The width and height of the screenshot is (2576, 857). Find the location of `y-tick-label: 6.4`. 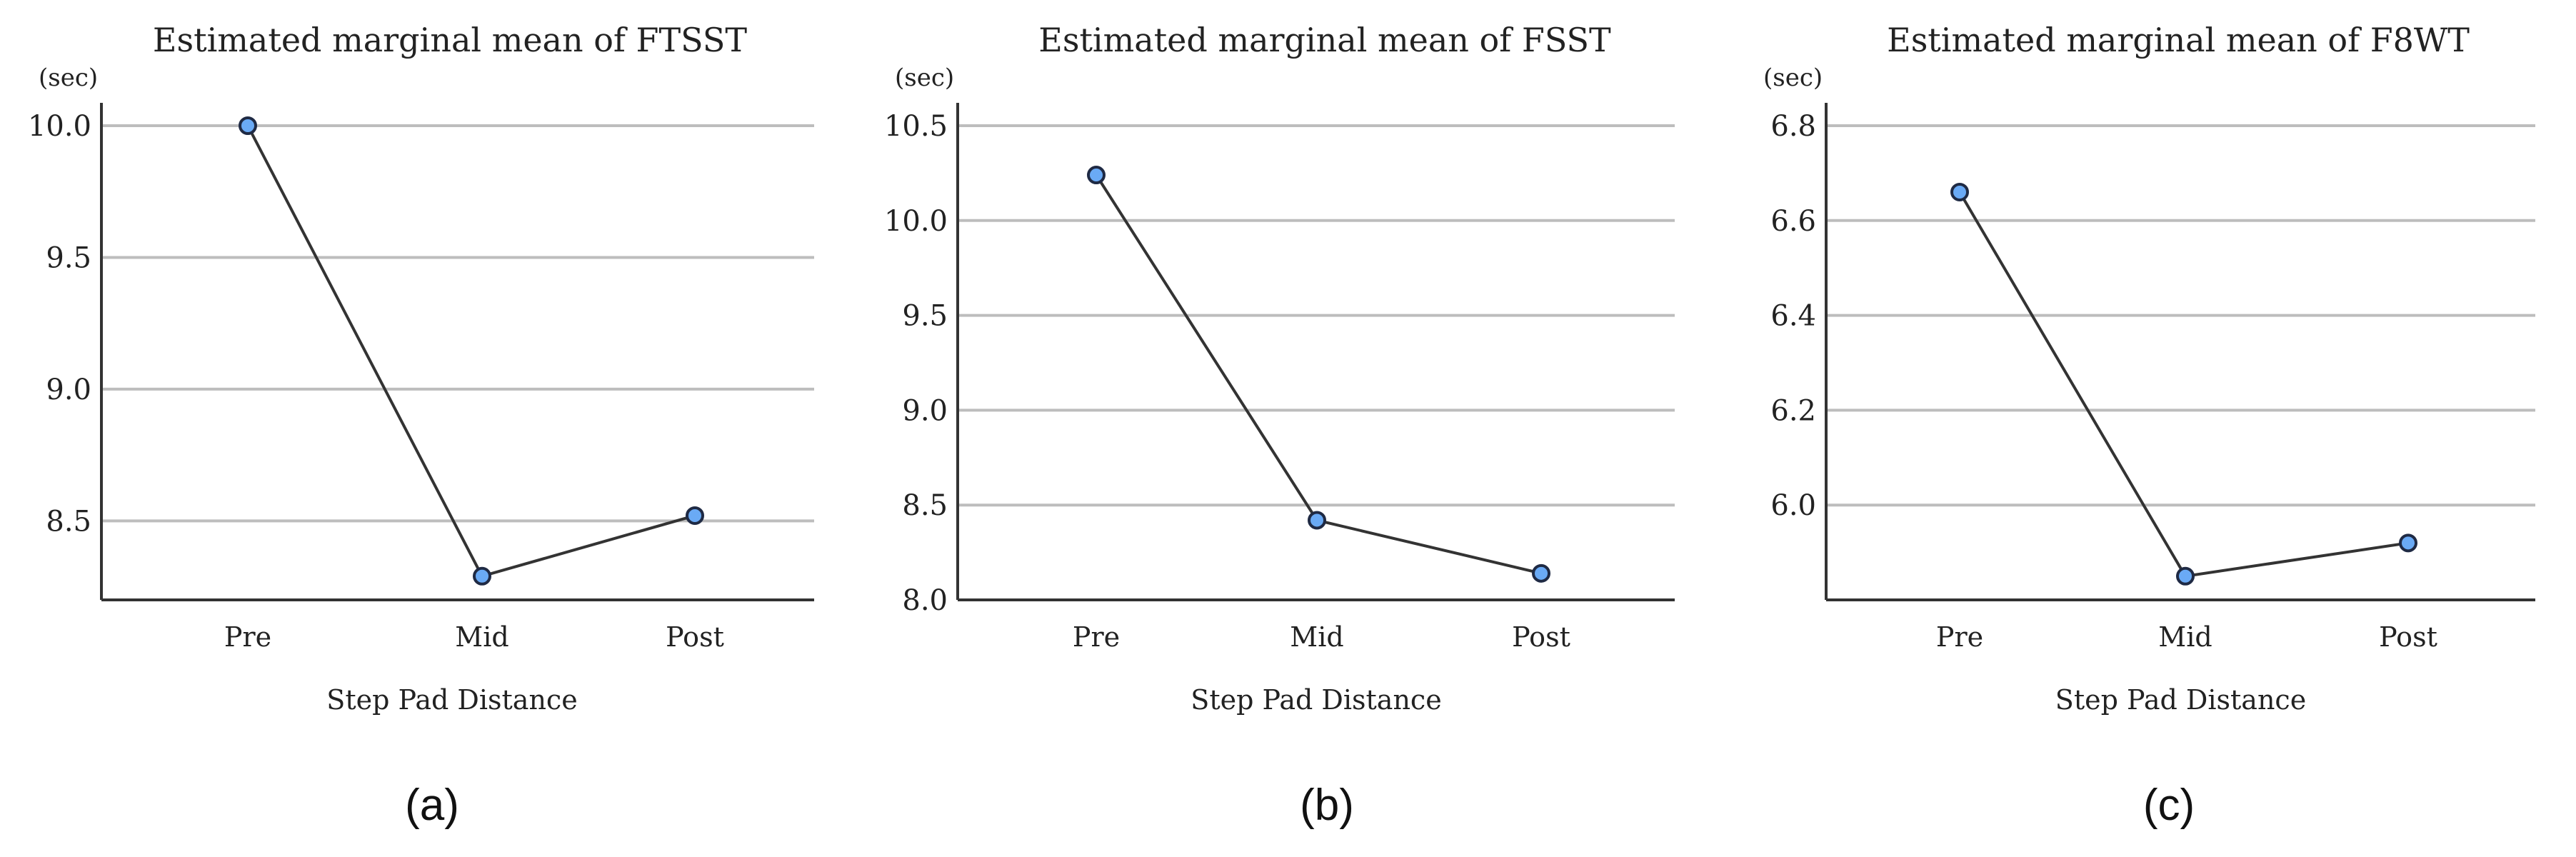

y-tick-label: 6.4 is located at coordinates (1793, 316).